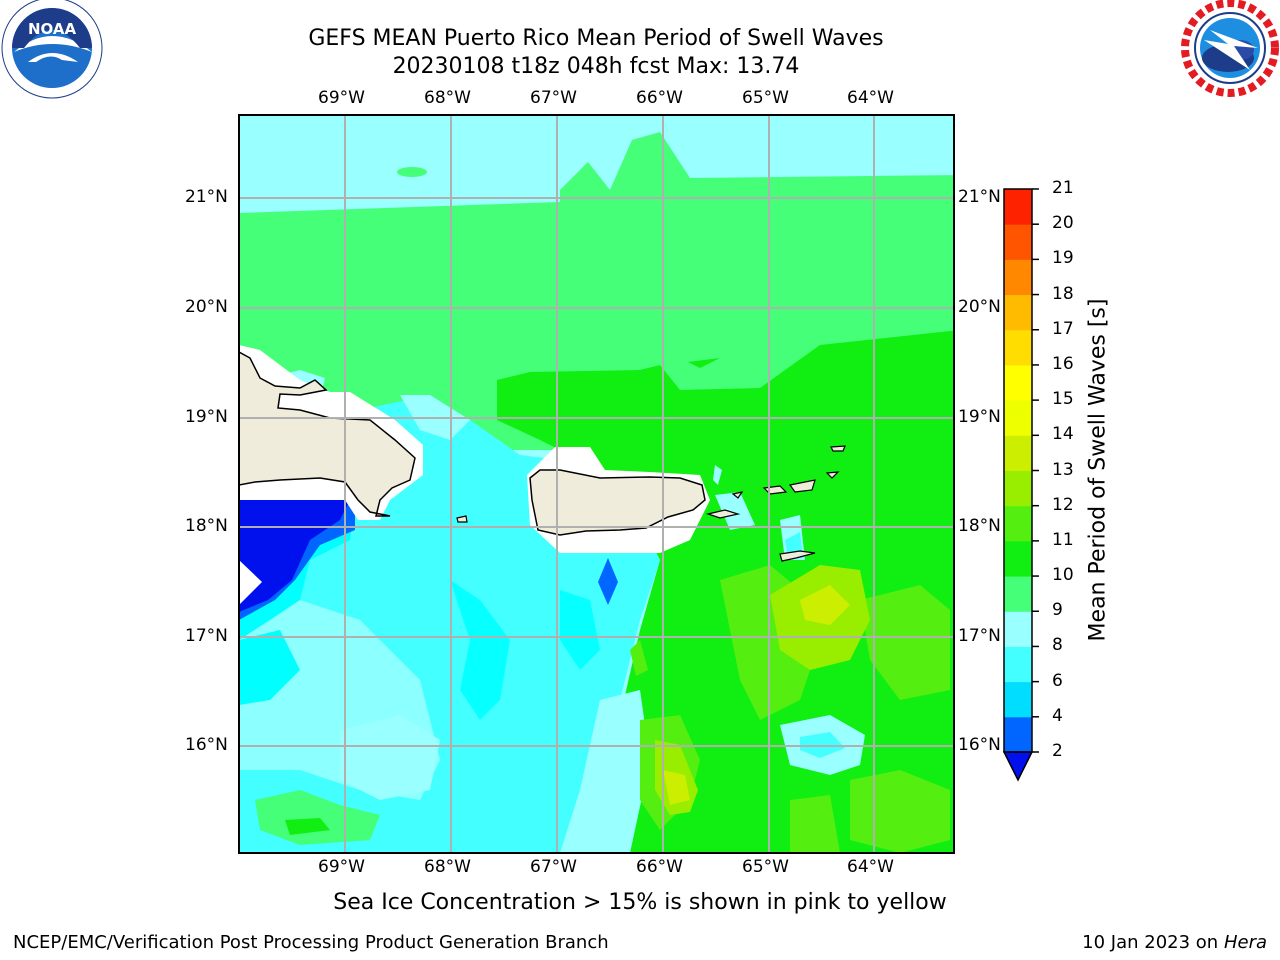 This screenshot has height=960, width=1280. Describe the element at coordinates (1057, 715) in the screenshot. I see `colorbar-tick-label: 4` at that location.